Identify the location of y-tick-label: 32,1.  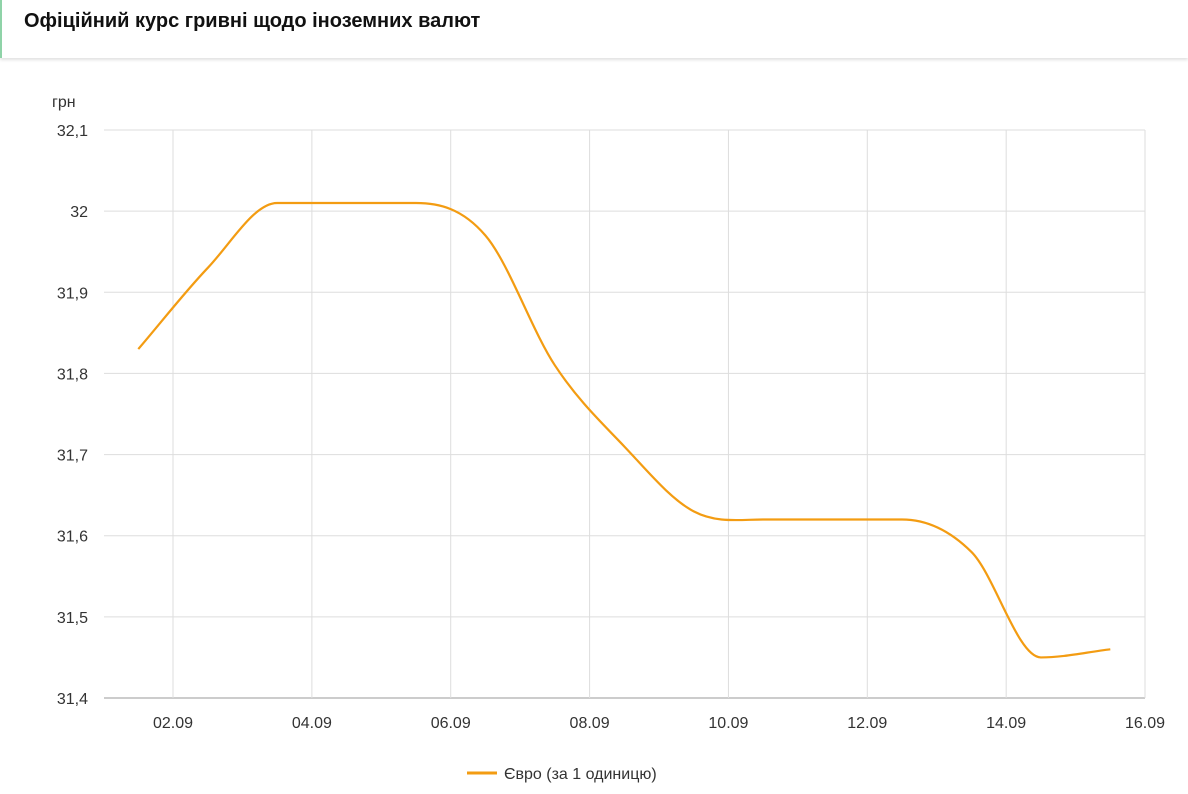
(72, 131).